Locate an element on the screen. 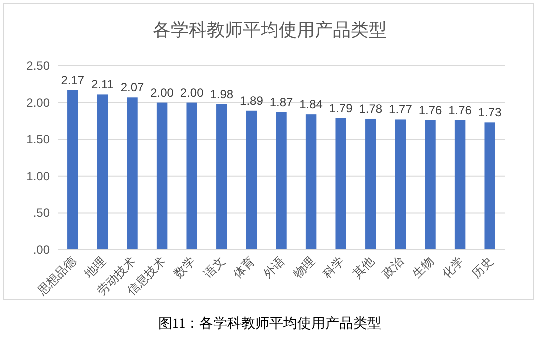 The image size is (540, 350). x-tick-label: 外语 is located at coordinates (274, 268).